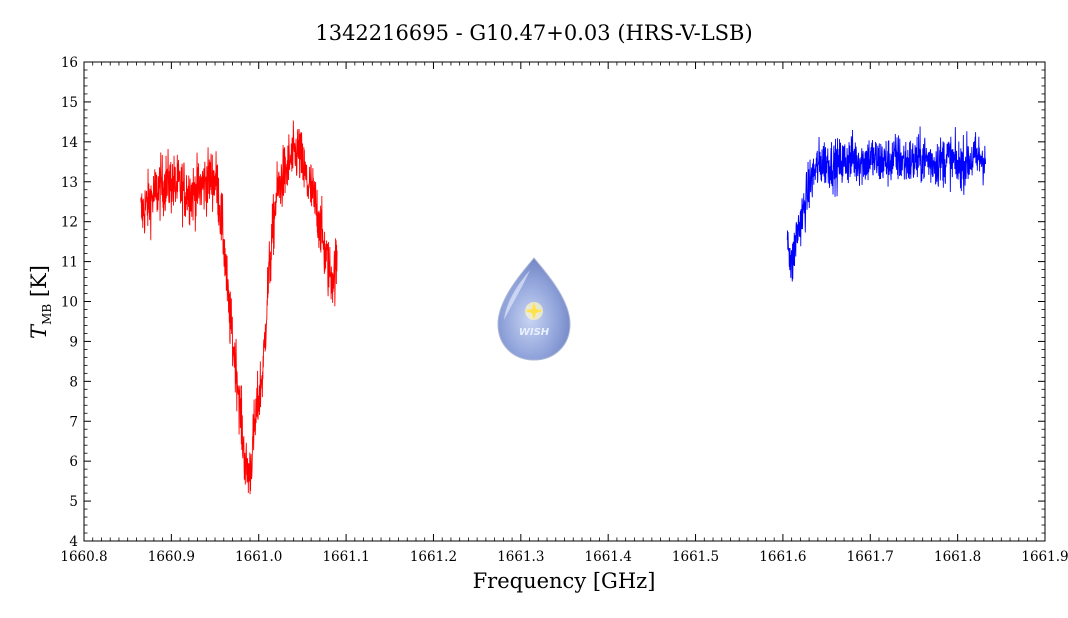  What do you see at coordinates (73, 502) in the screenshot?
I see `y-tick-label: 5` at bounding box center [73, 502].